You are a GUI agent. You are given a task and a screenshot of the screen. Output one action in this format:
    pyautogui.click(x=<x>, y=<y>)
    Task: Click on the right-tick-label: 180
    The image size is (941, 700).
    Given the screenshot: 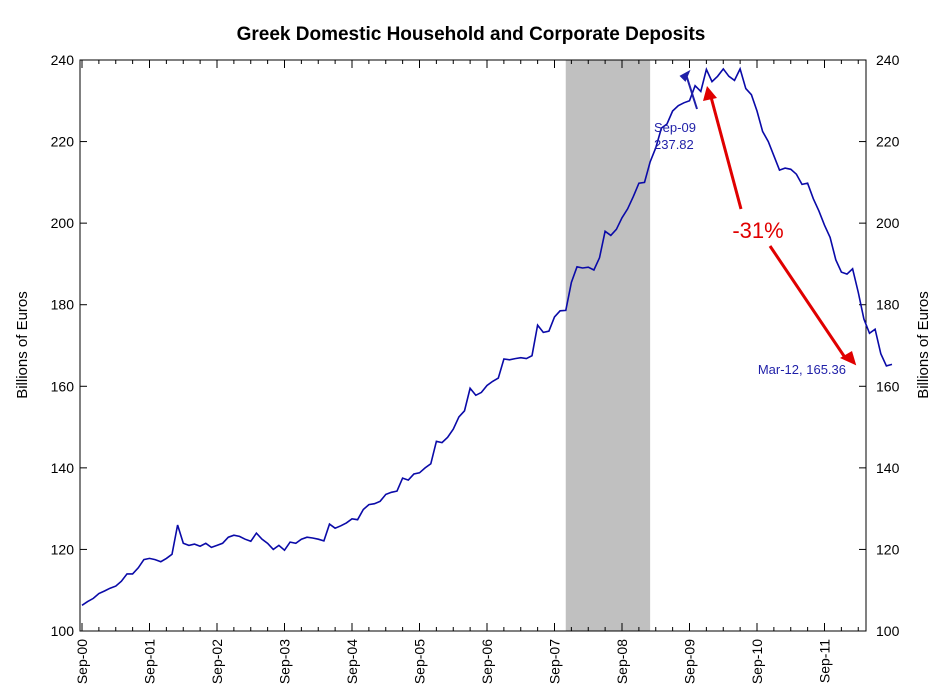 What is the action you would take?
    pyautogui.click(x=888, y=305)
    